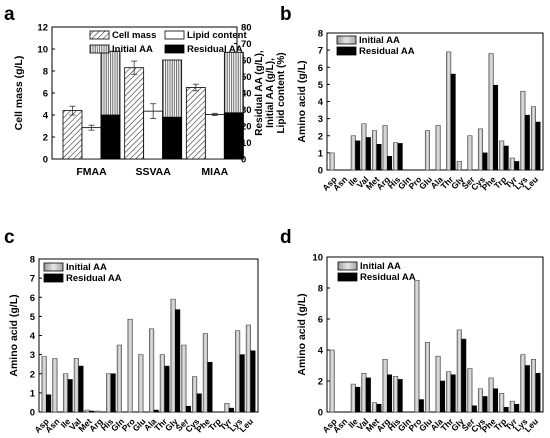 The height and width of the screenshot is (438, 550). I want to click on legend-lipid-content-swatch, so click(174, 35).